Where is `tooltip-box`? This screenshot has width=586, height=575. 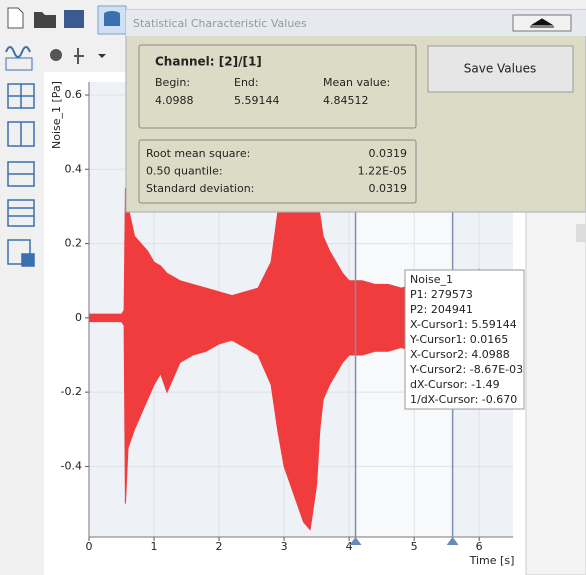
tooltip-box is located at coordinates (464, 339).